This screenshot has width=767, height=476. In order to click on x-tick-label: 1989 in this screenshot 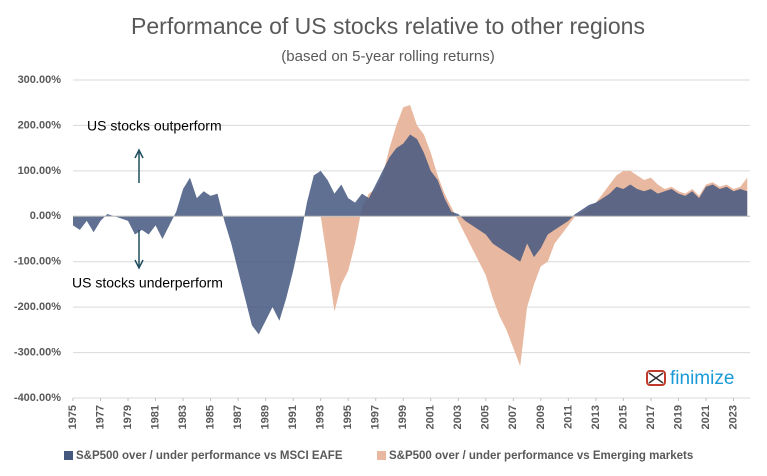, I will do `click(266, 417)`.